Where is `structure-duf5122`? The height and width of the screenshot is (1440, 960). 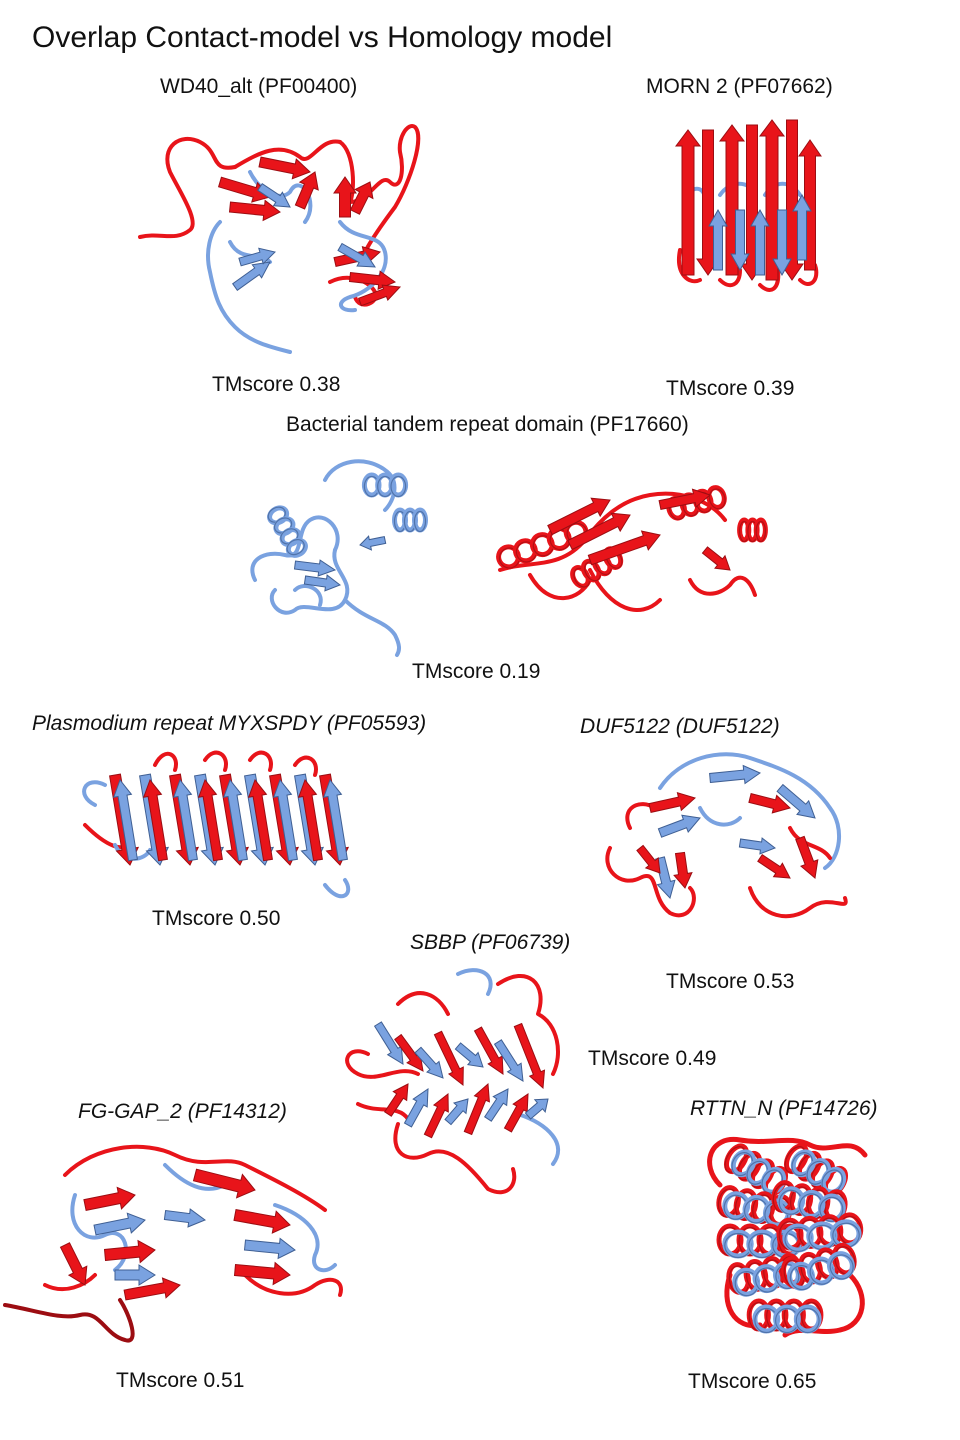
structure-duf5122 is located at coordinates (726, 835).